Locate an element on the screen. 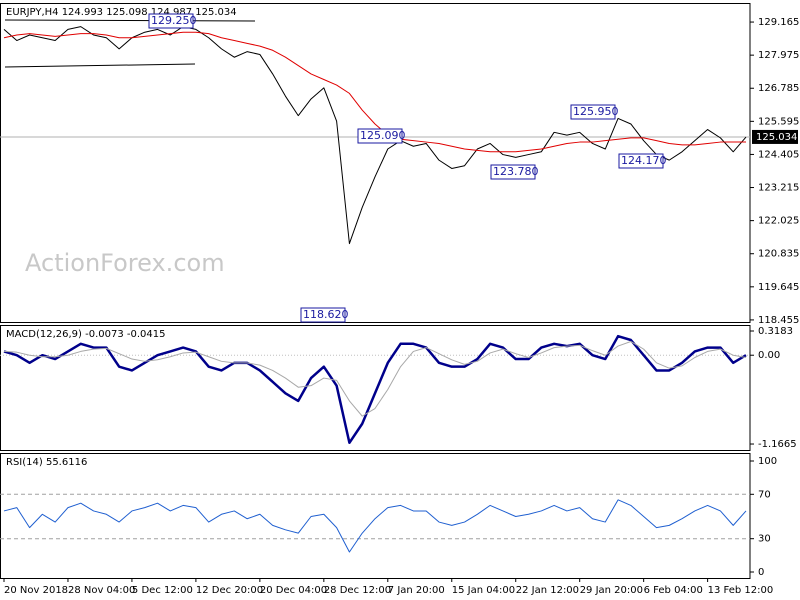 The width and height of the screenshot is (800, 600). x-tick-label: 20 Nov 2018 is located at coordinates (36, 590).